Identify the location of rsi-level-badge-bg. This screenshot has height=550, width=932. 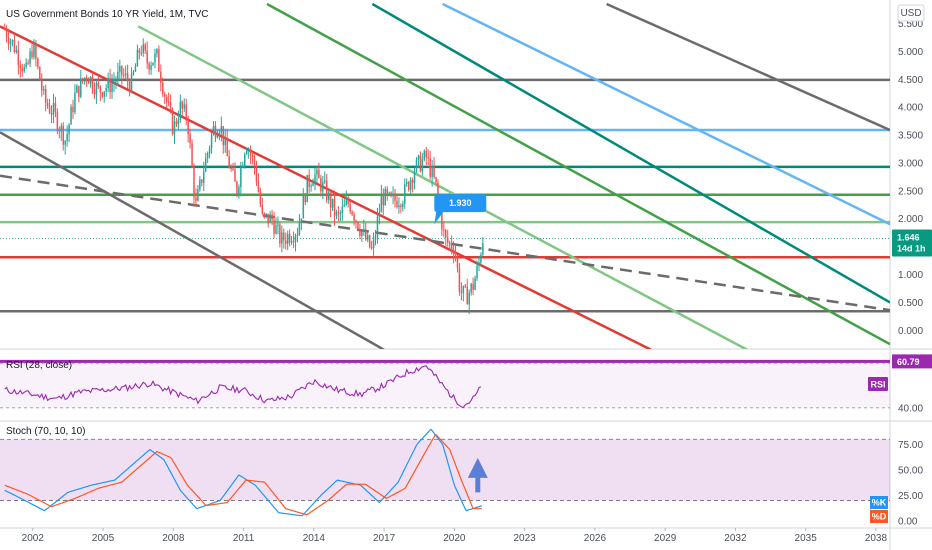
(912, 361).